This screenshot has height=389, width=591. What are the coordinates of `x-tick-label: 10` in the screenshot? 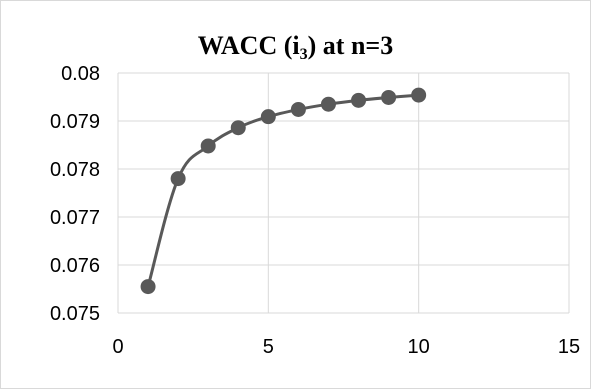 It's located at (419, 347).